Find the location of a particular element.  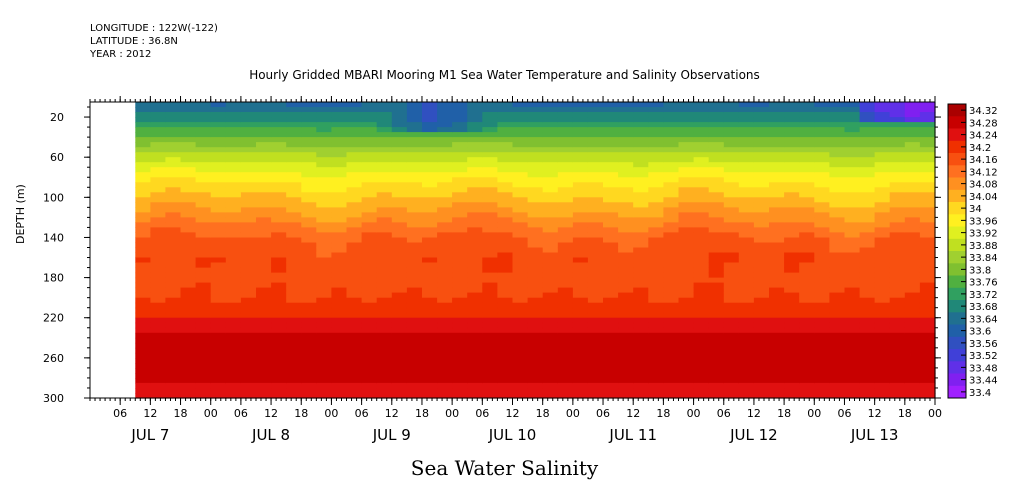

x-tick-label: 06 is located at coordinates (362, 413).